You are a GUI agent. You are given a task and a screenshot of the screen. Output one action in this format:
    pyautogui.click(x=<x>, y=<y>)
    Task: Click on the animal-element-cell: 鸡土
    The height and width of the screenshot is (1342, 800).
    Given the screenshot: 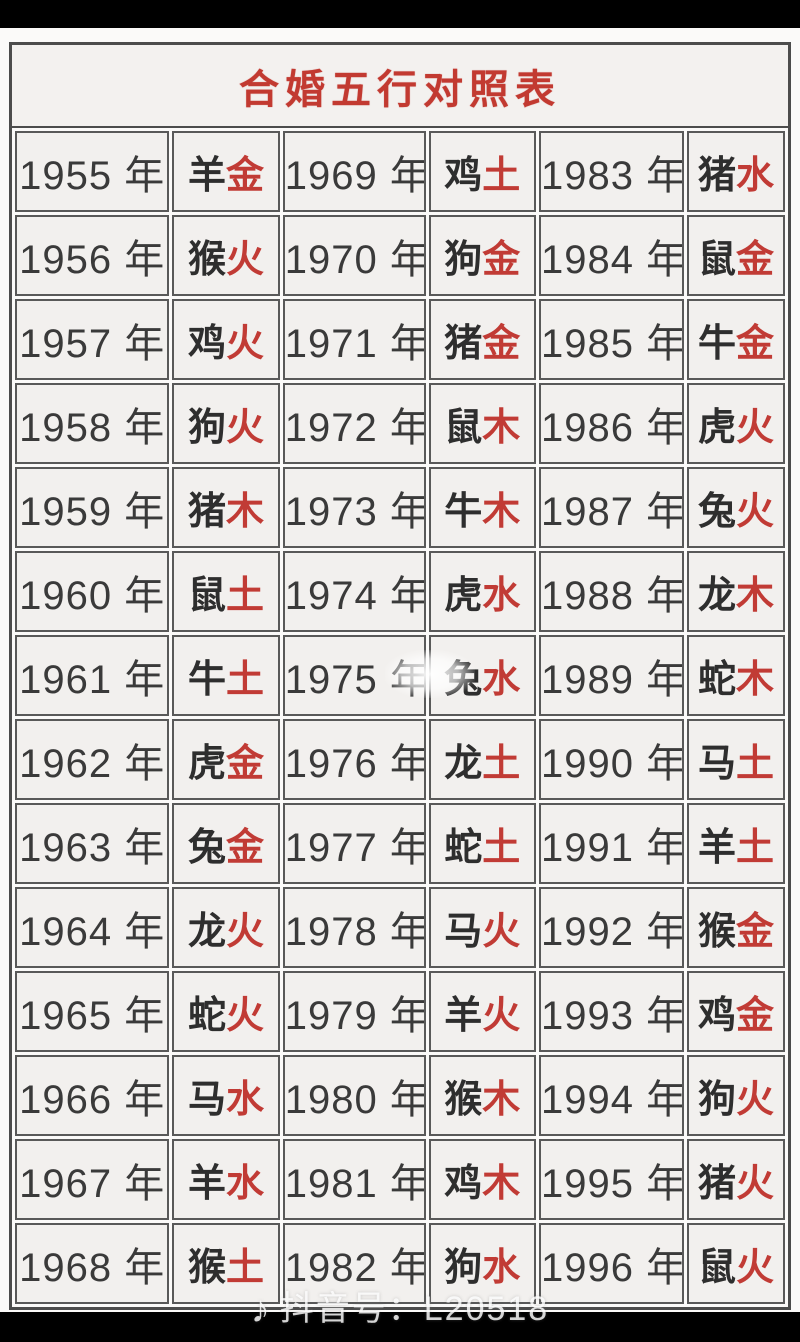 What is the action you would take?
    pyautogui.click(x=482, y=171)
    